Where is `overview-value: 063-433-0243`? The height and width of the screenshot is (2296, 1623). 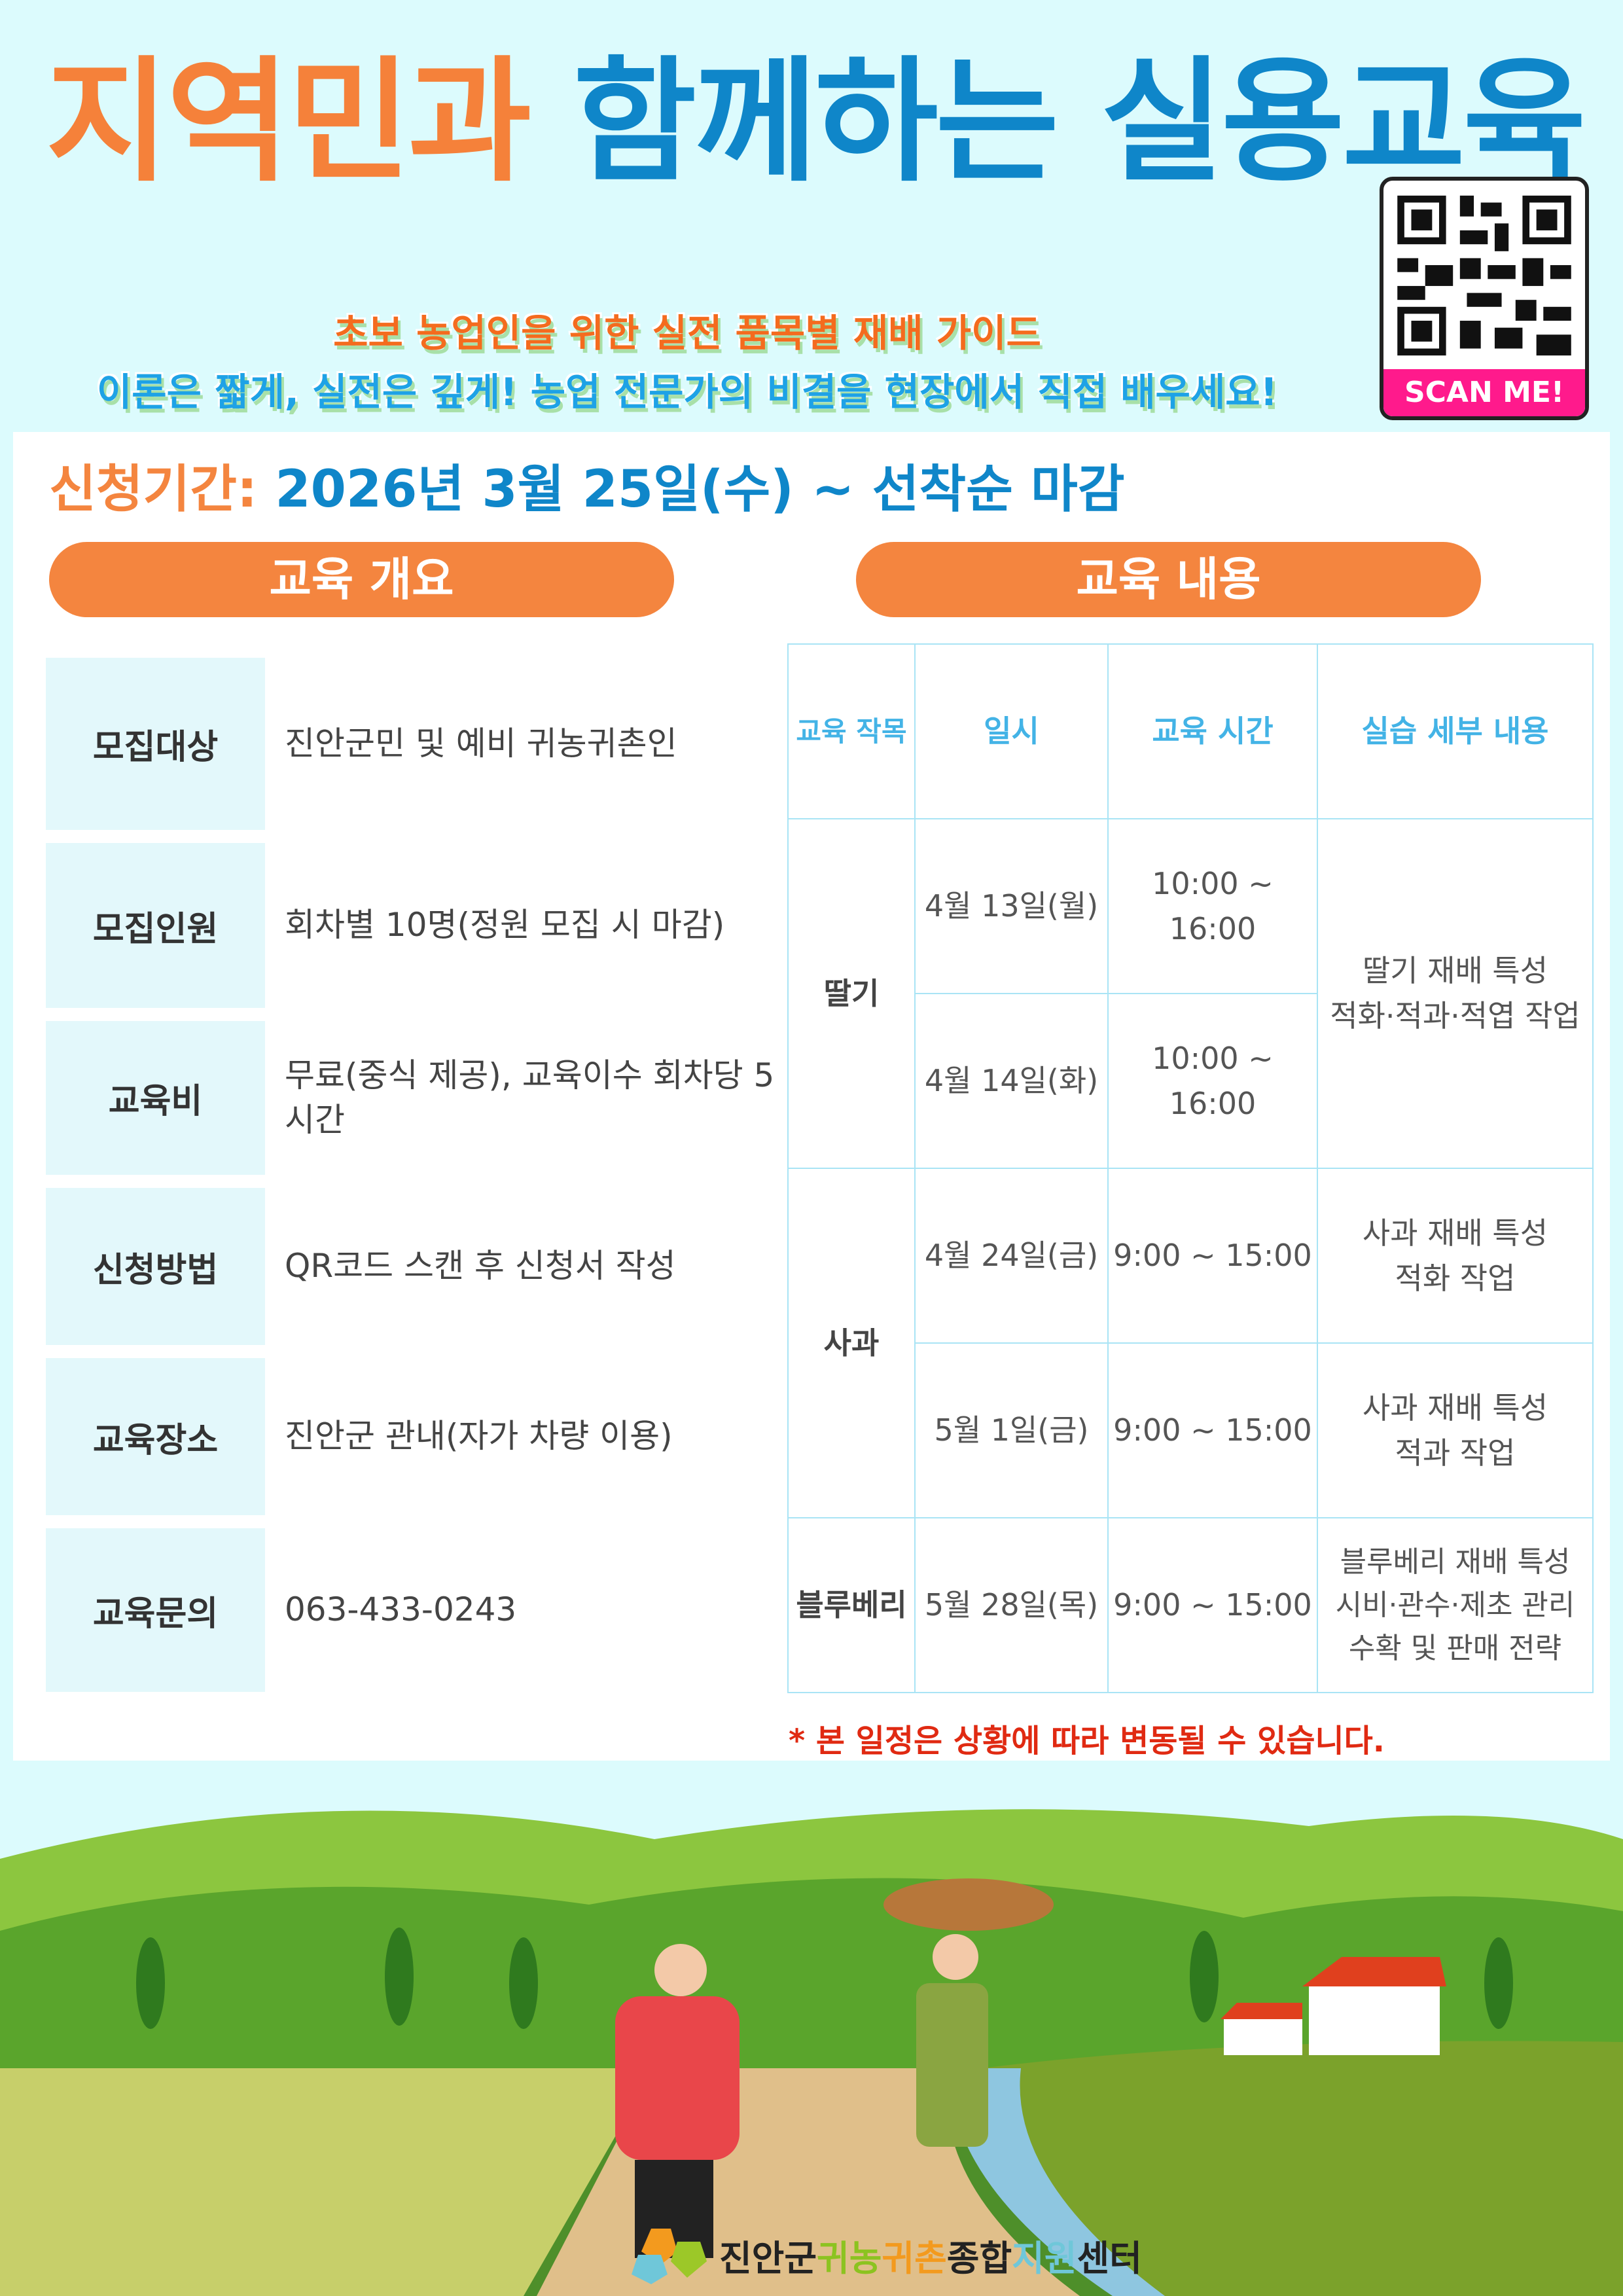
overview-value: 063-433-0243 is located at coordinates (401, 1609).